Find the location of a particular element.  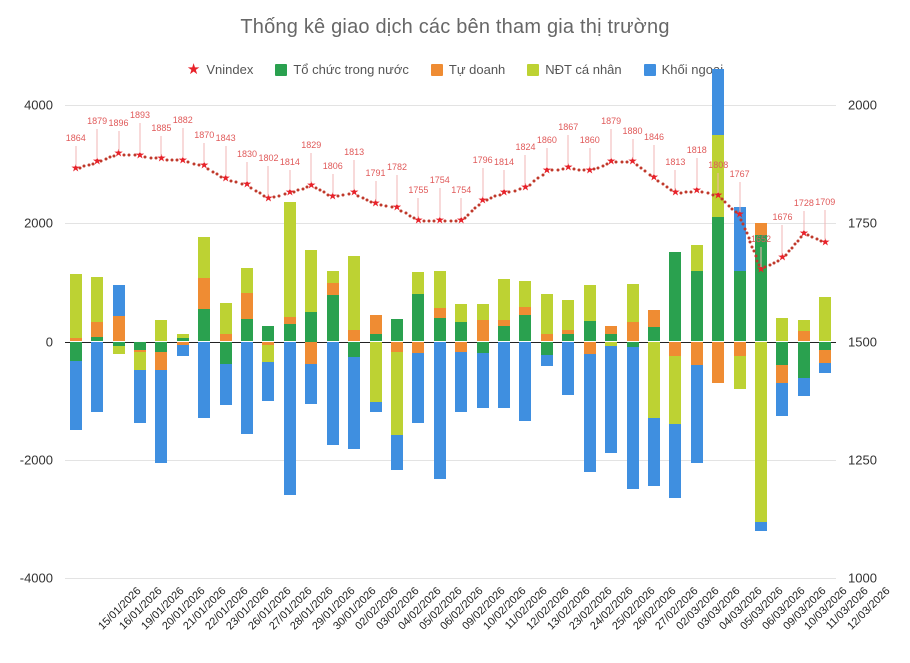

legend-item-khoi-ngoai: Khối ngoại is located at coordinates (683, 69).